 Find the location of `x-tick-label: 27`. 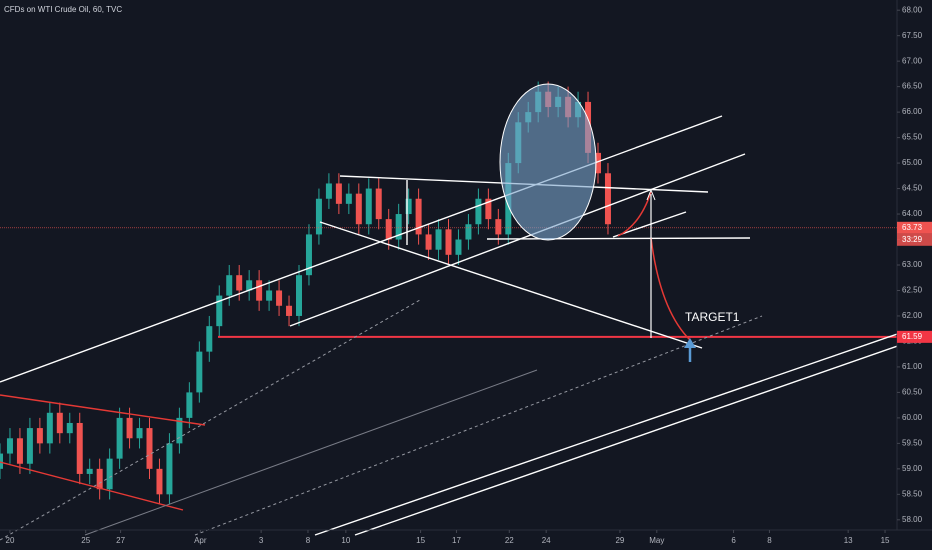

x-tick-label: 27 is located at coordinates (120, 540).